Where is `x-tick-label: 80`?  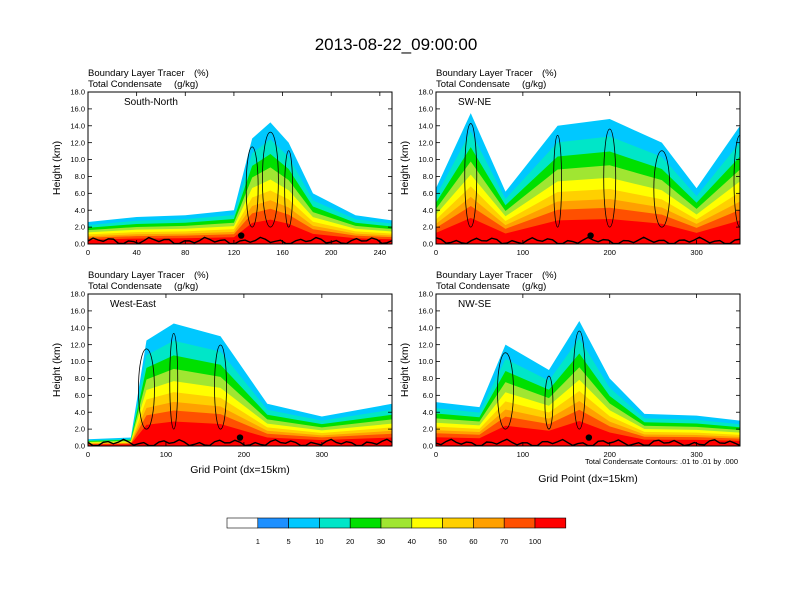
x-tick-label: 80 is located at coordinates (185, 252).